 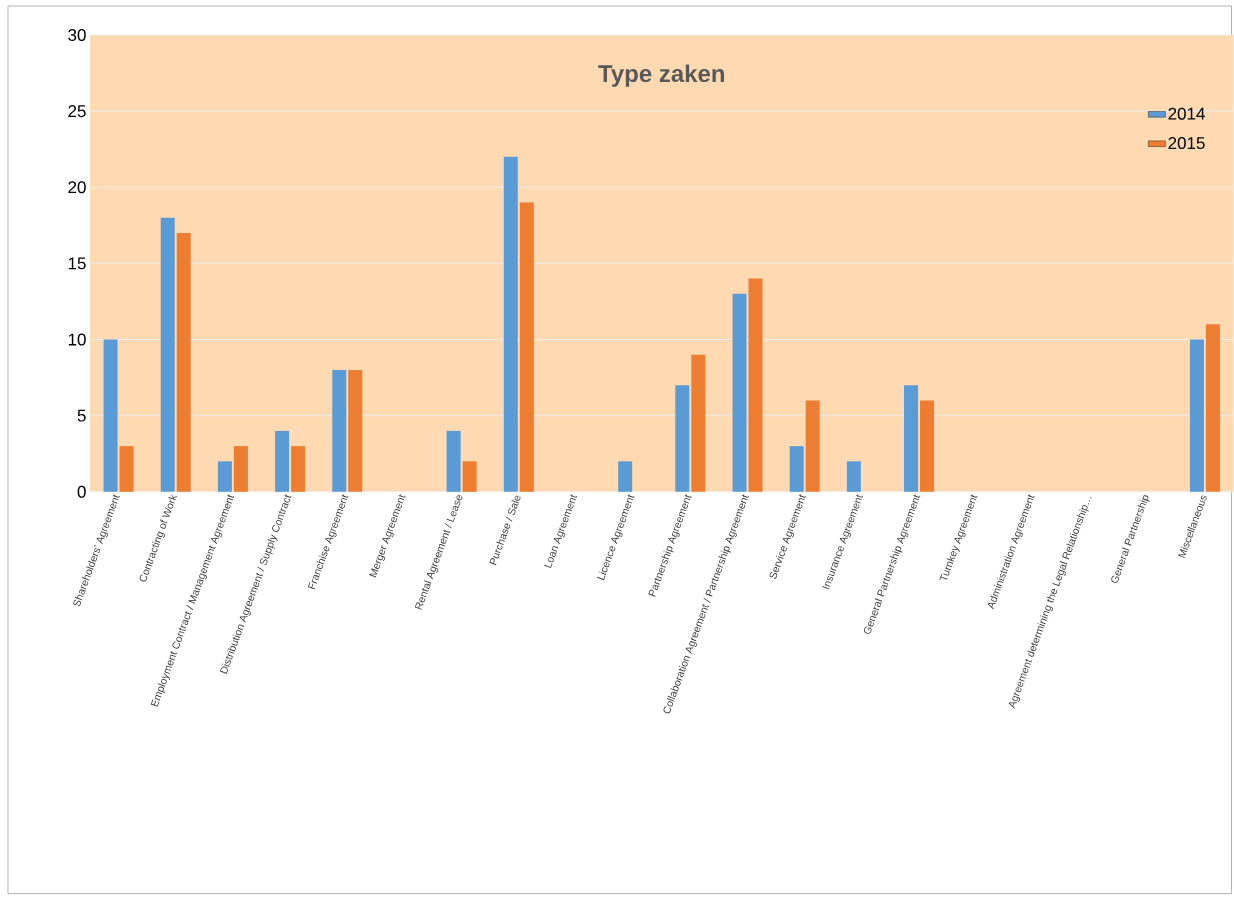 What do you see at coordinates (77, 187) in the screenshot?
I see `y-tick-label: 20` at bounding box center [77, 187].